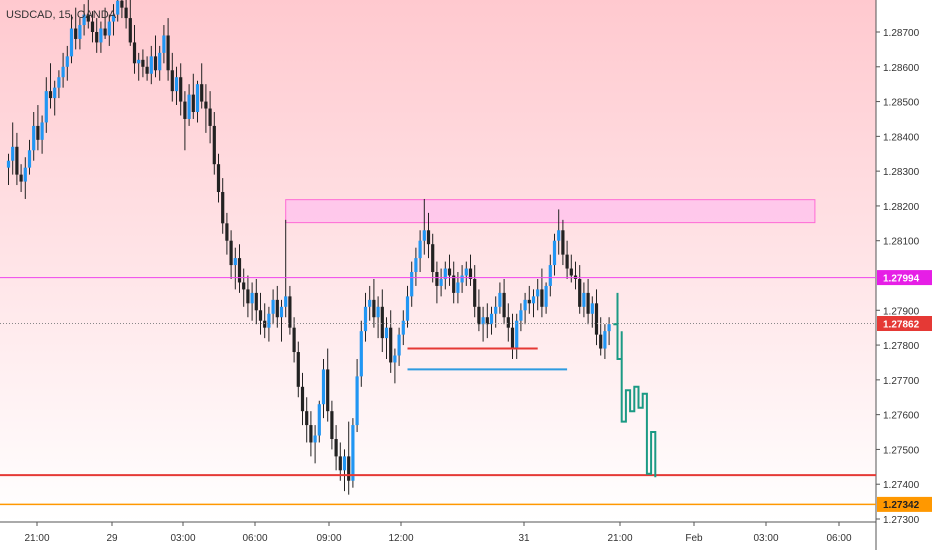 This screenshot has width=932, height=555. Describe the element at coordinates (61, 15) in the screenshot. I see `symbol-title: USDCAD, 15, OANDA` at that location.